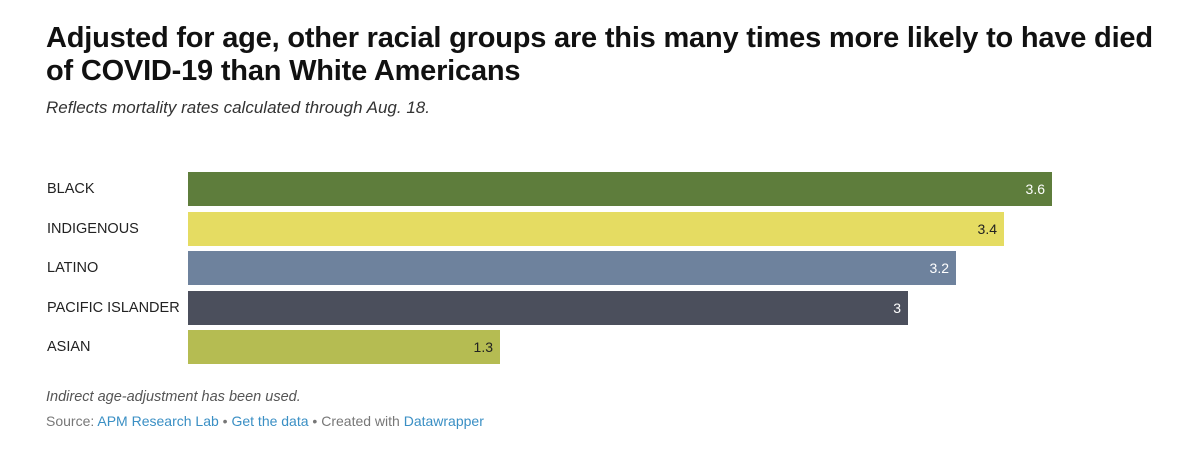 This screenshot has height=470, width=1200. What do you see at coordinates (483, 347) in the screenshot?
I see `bar-value-label: 1.3` at bounding box center [483, 347].